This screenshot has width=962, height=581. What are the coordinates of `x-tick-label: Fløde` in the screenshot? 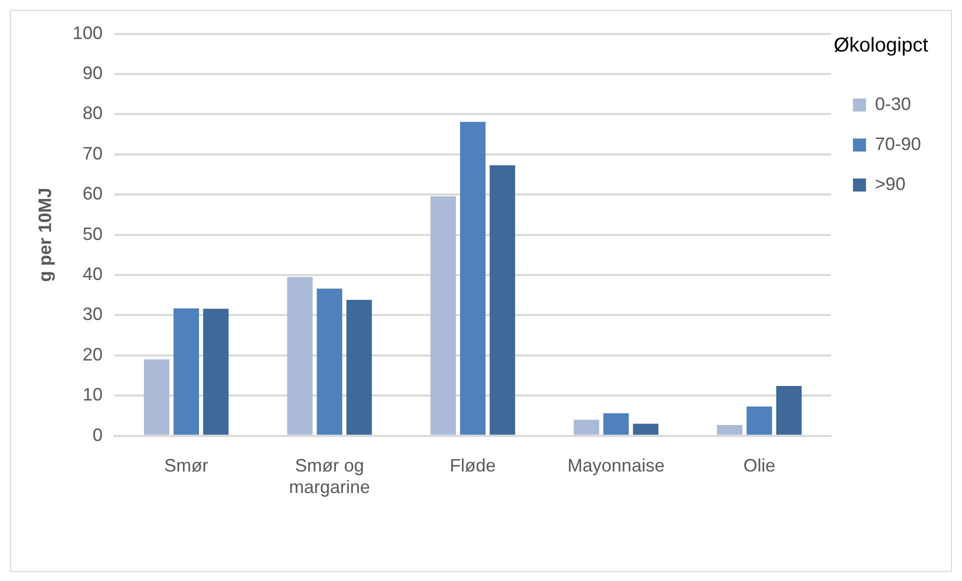 It's located at (473, 466).